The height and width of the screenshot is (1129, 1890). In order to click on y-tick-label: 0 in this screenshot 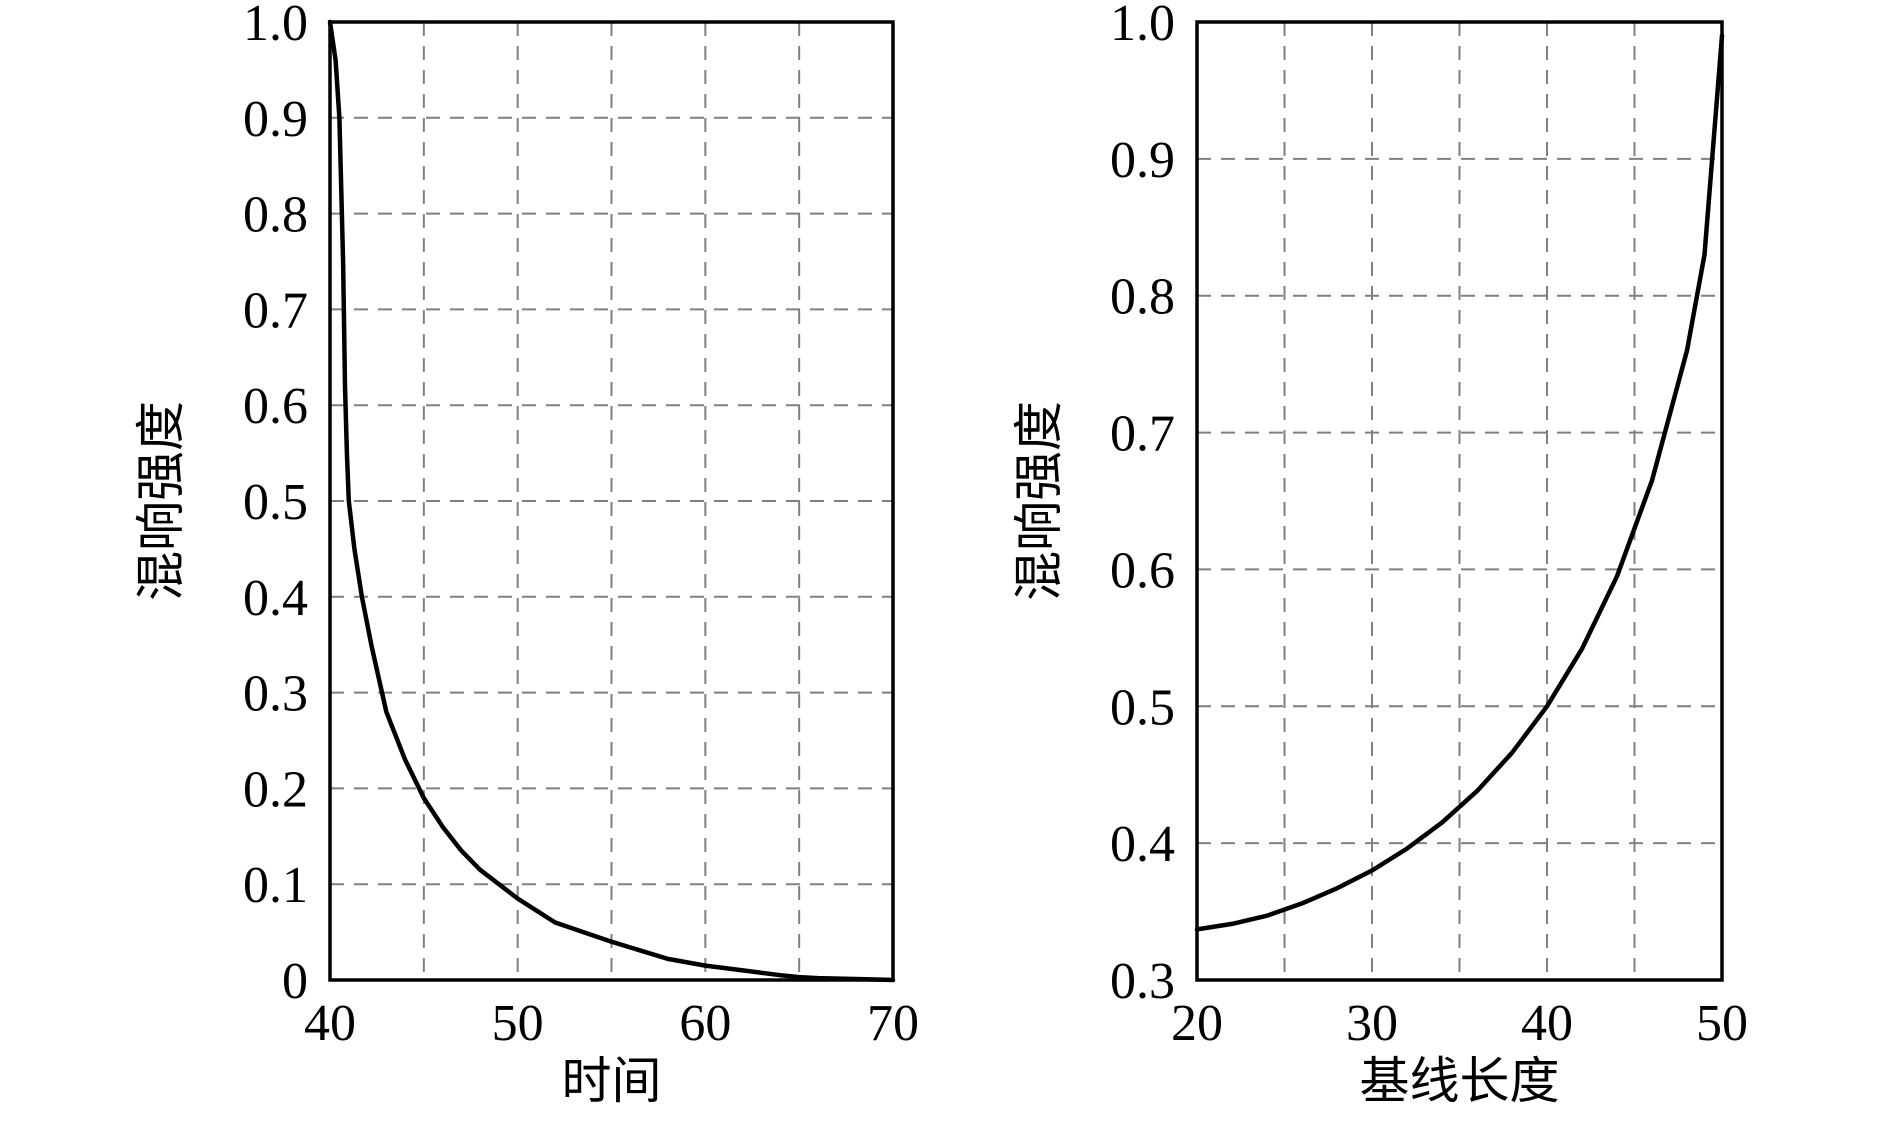, I will do `click(295, 981)`.